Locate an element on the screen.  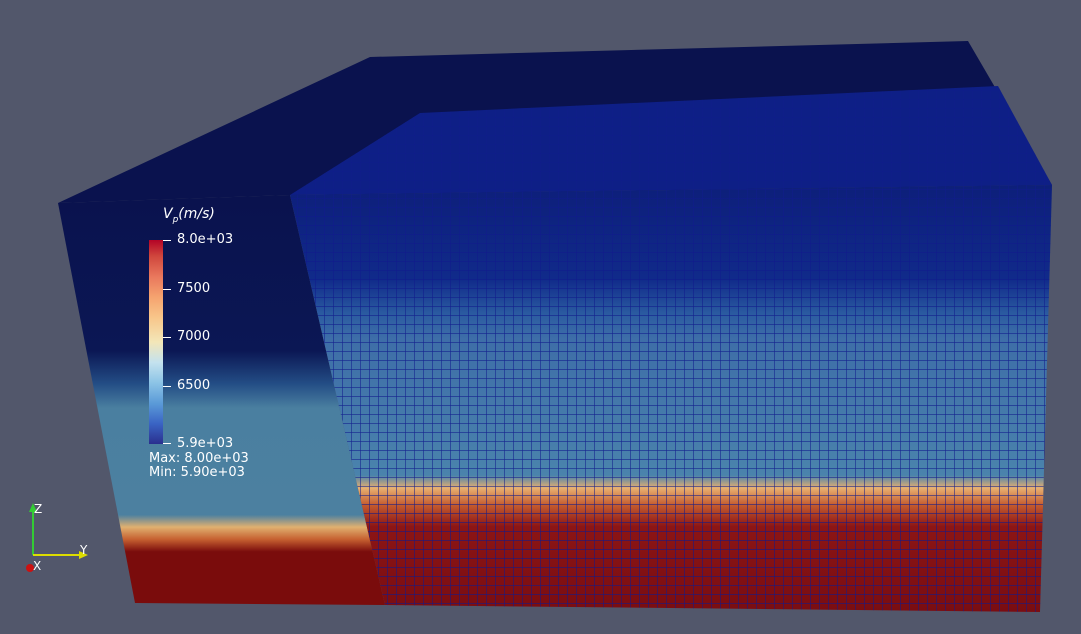
colorbar-label-max: 8.0e+03 is located at coordinates (205, 239).